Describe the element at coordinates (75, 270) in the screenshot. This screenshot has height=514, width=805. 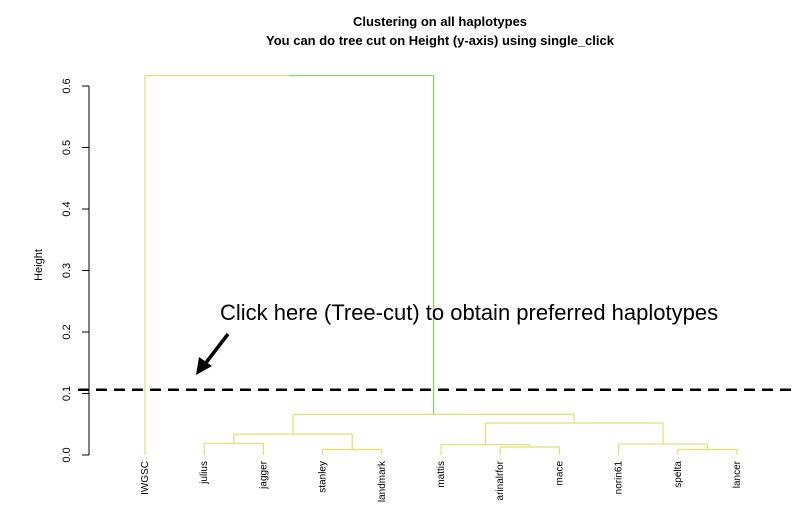
I see `y-axis: 0.0 0.1 0.2 0.3 0.4 0.5 0.6` at that location.